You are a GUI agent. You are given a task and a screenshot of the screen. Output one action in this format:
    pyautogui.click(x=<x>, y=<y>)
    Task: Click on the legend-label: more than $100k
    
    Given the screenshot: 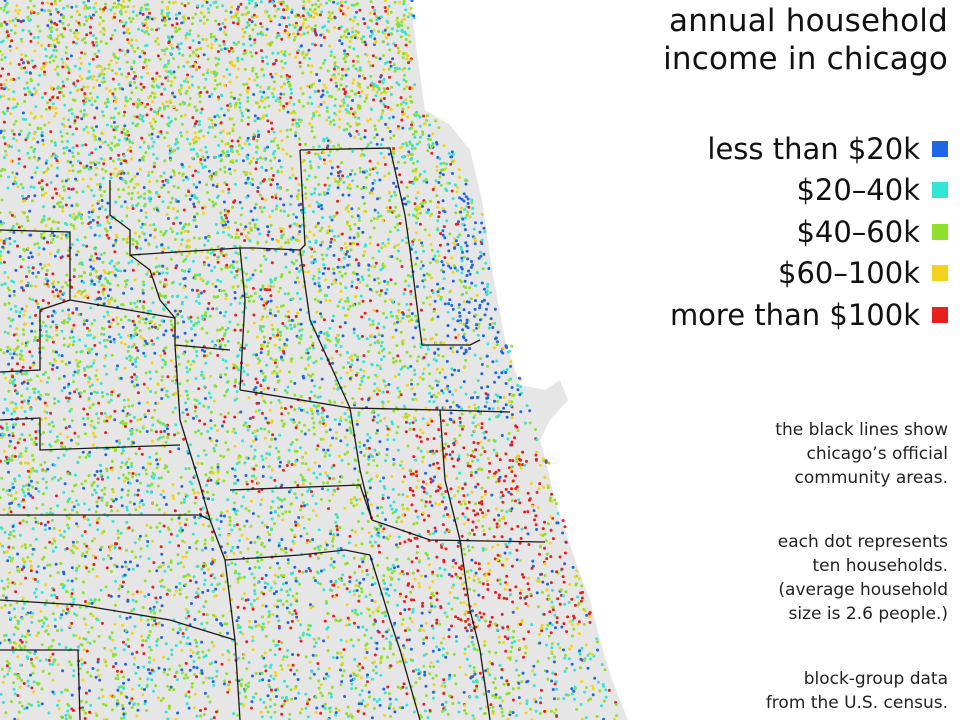 What is the action you would take?
    pyautogui.click(x=794, y=314)
    